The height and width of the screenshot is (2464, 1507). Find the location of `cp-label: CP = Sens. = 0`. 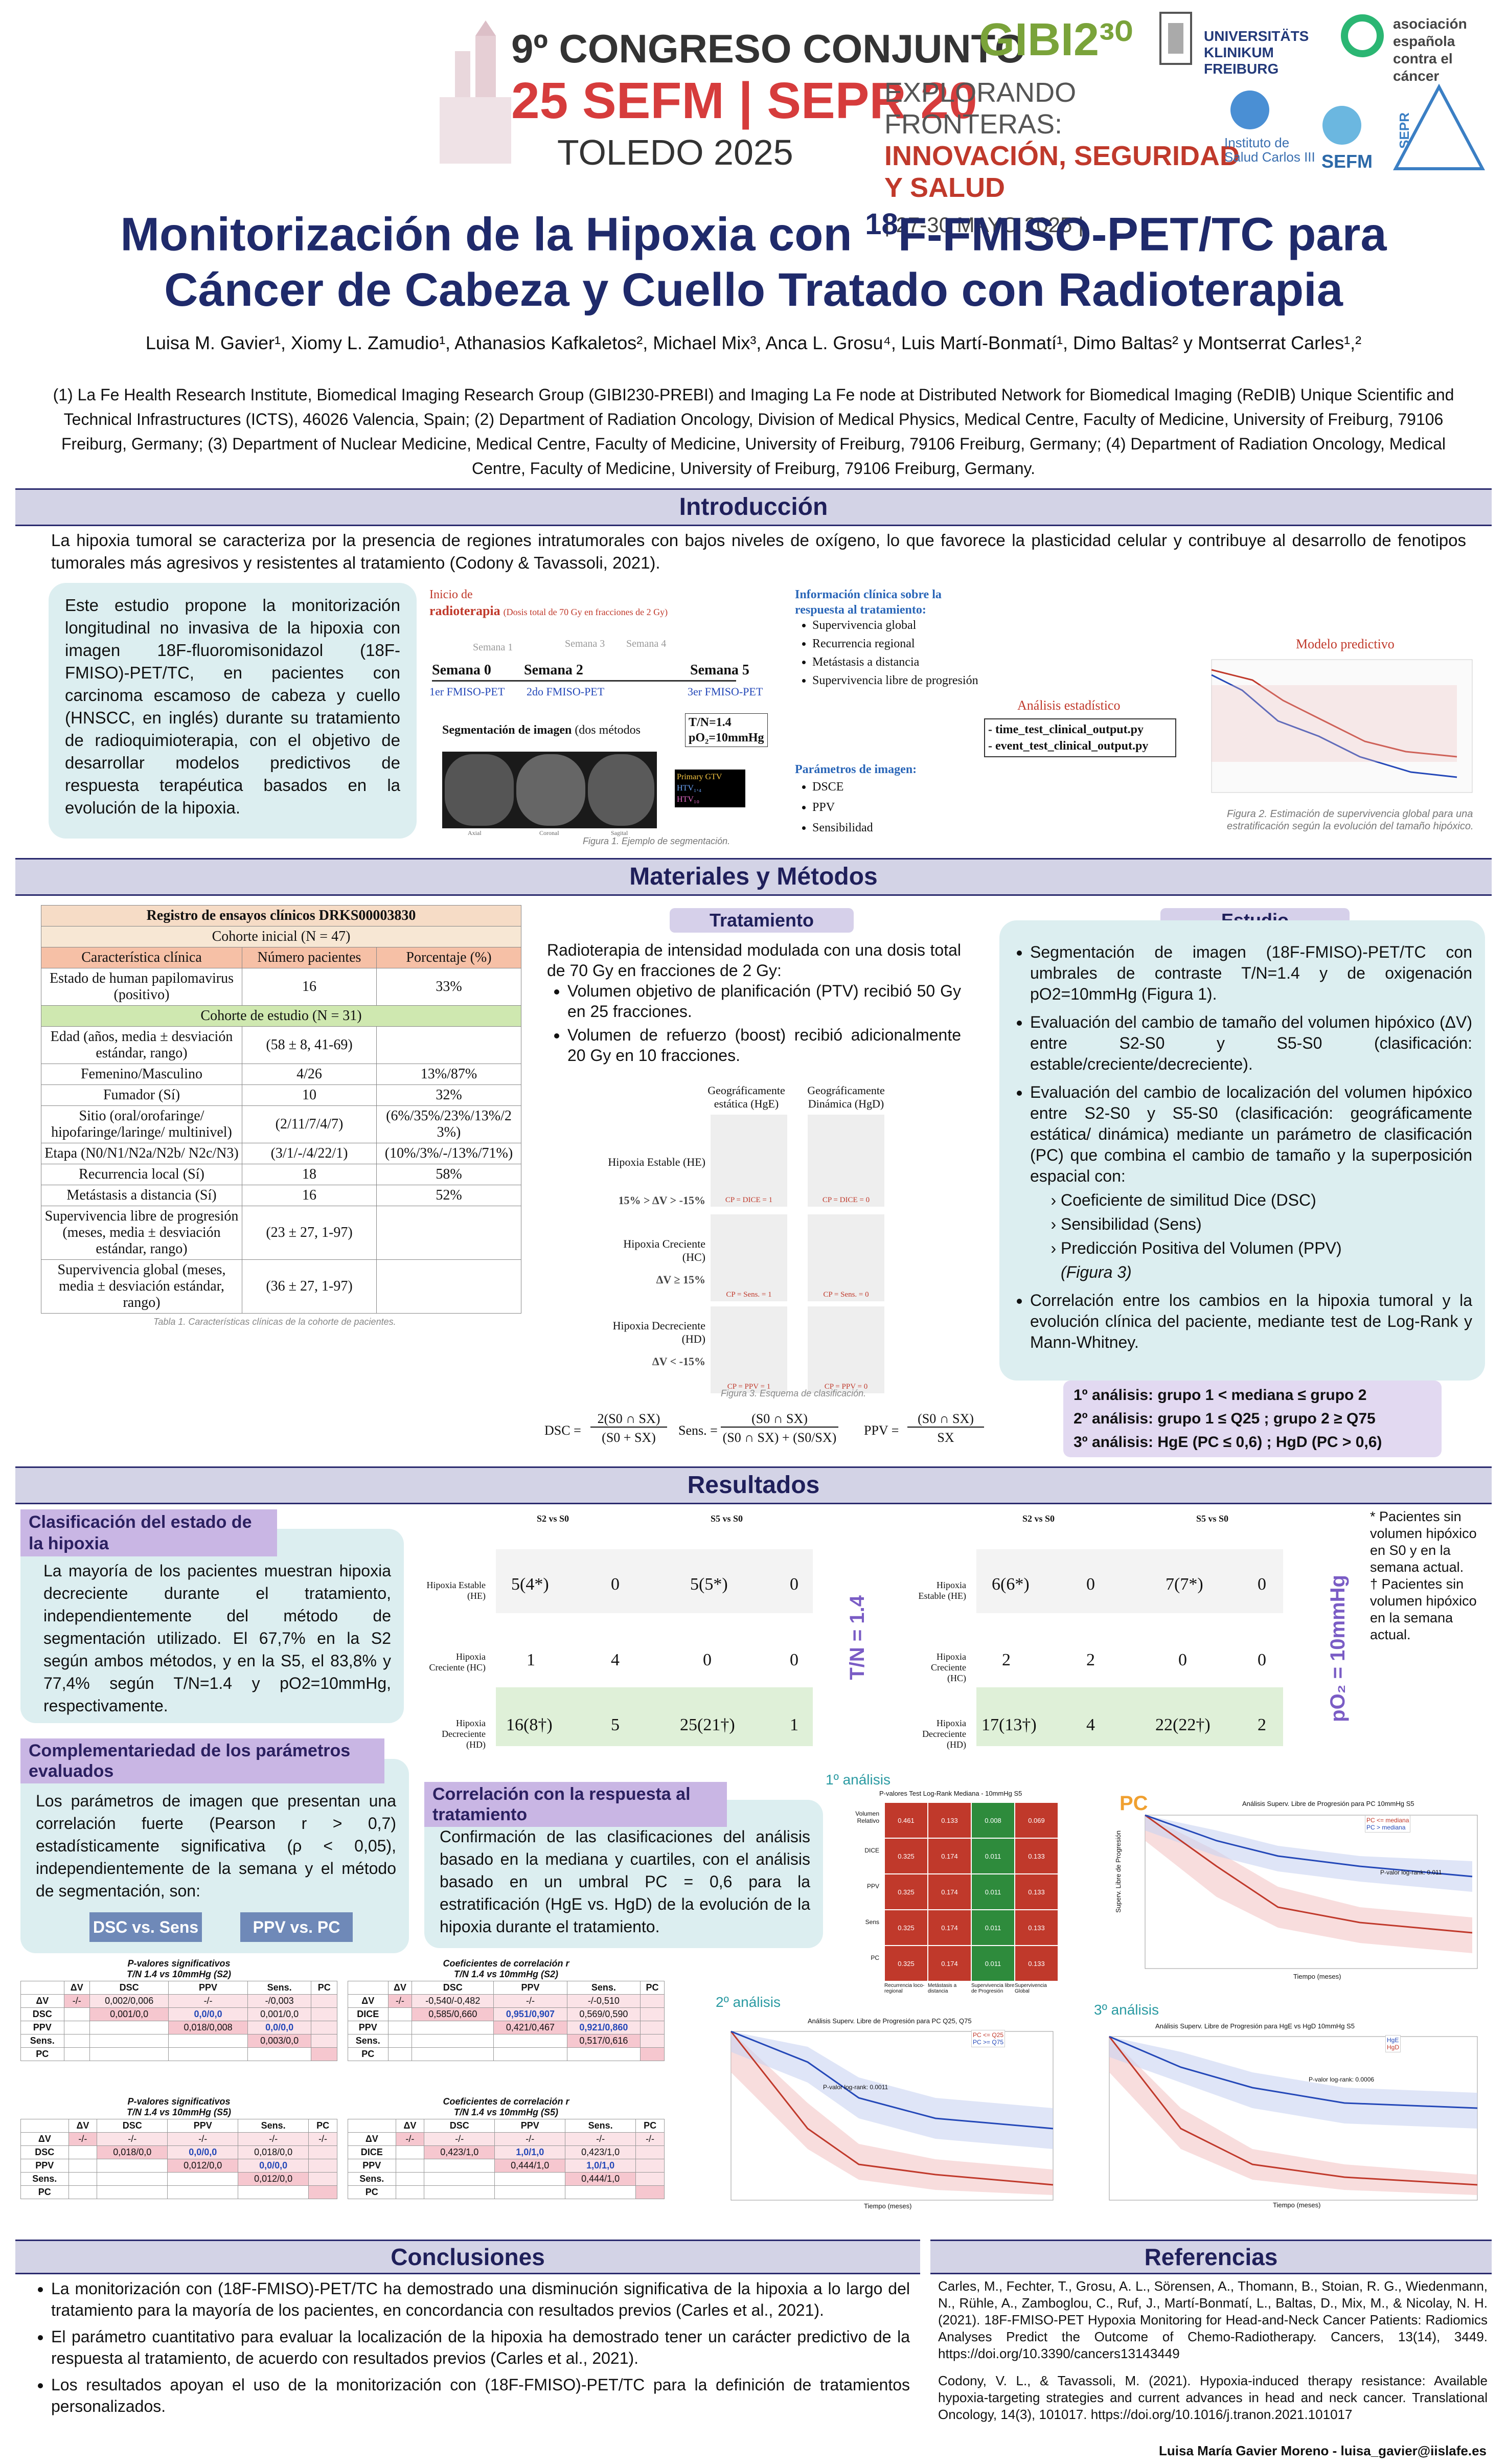

cp-label: CP = Sens. = 0 is located at coordinates (846, 1295).